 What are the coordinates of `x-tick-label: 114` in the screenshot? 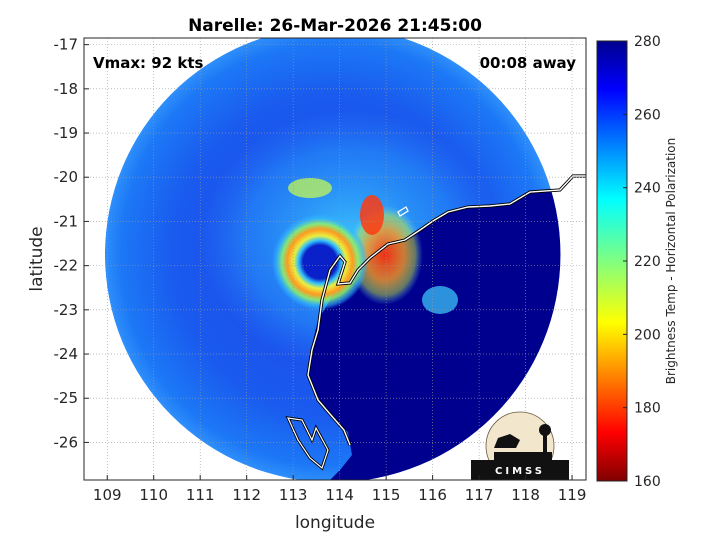 It's located at (339, 495).